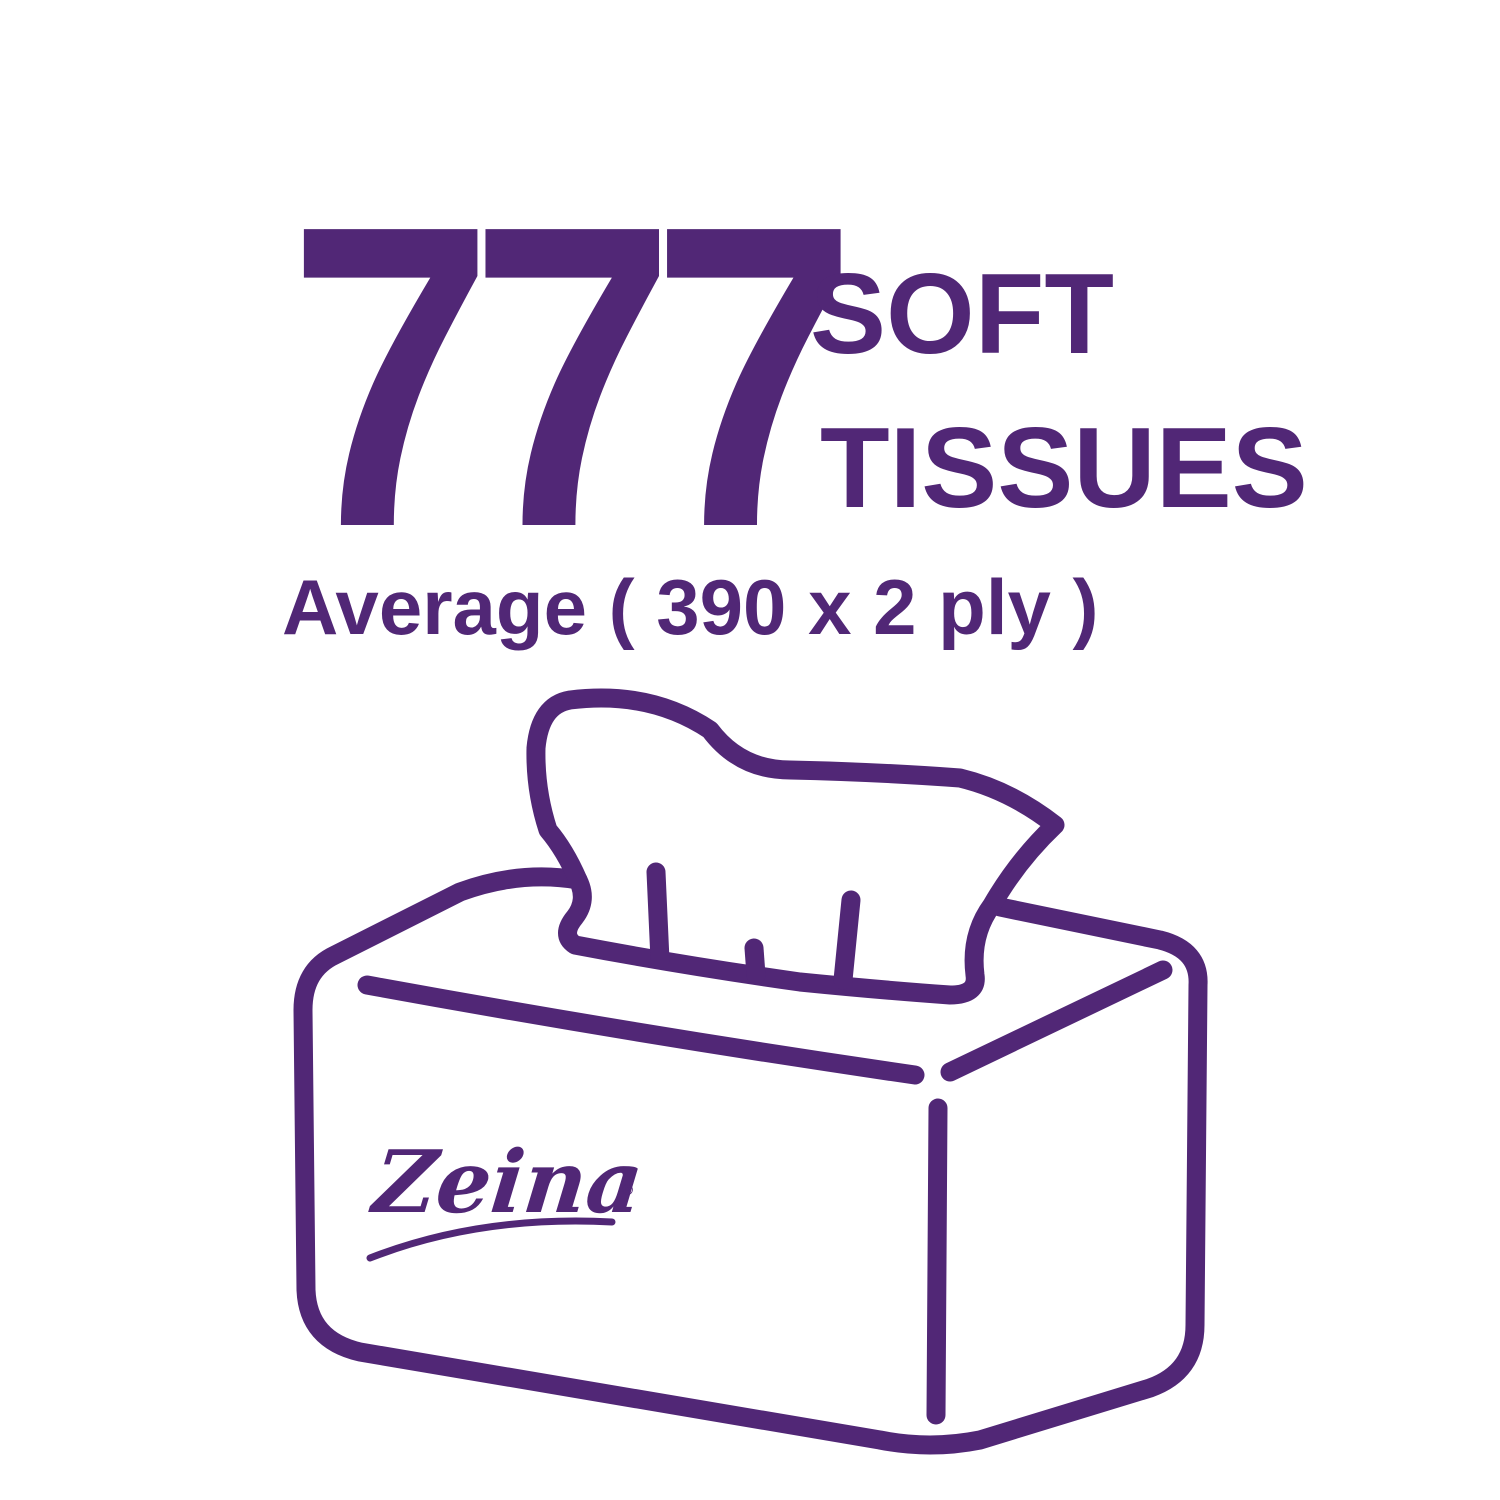 This screenshot has height=1500, width=1500. I want to click on tissue-outline, so click(795, 846).